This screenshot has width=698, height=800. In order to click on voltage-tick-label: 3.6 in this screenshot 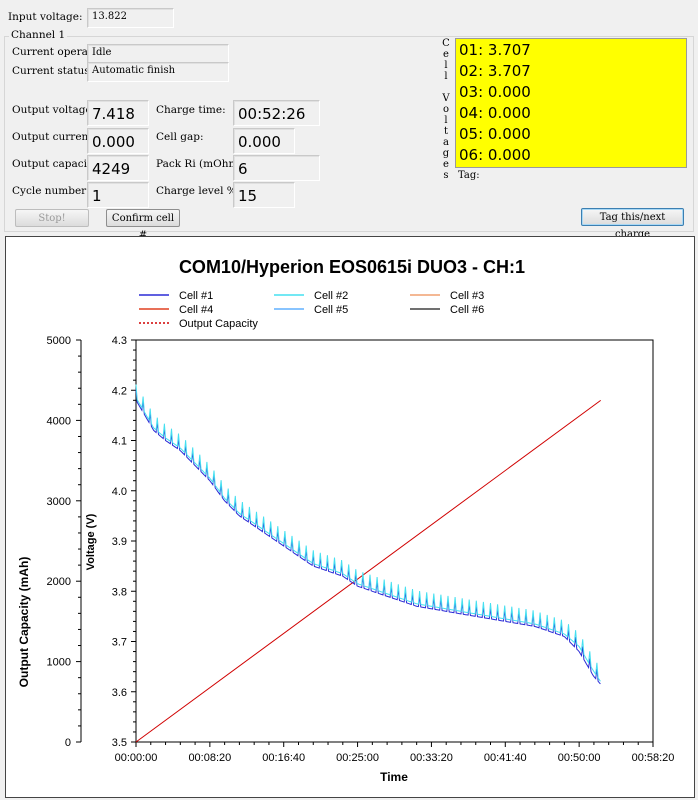, I will do `click(119, 693)`.